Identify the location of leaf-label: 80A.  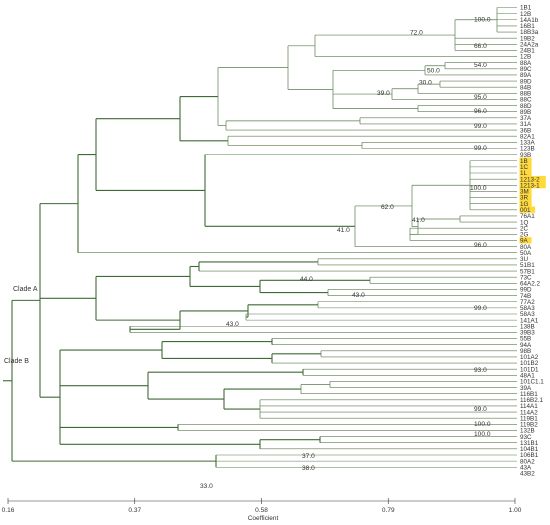
(526, 247).